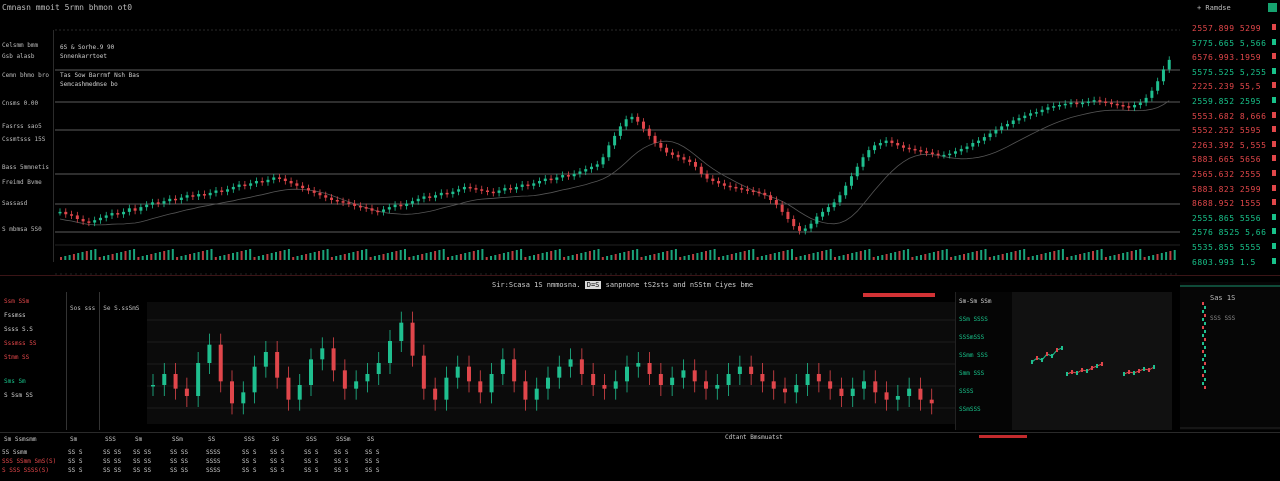 The image size is (1280, 481). What do you see at coordinates (20, 45) in the screenshot?
I see `watchlist-item: Celsmm bmm` at bounding box center [20, 45].